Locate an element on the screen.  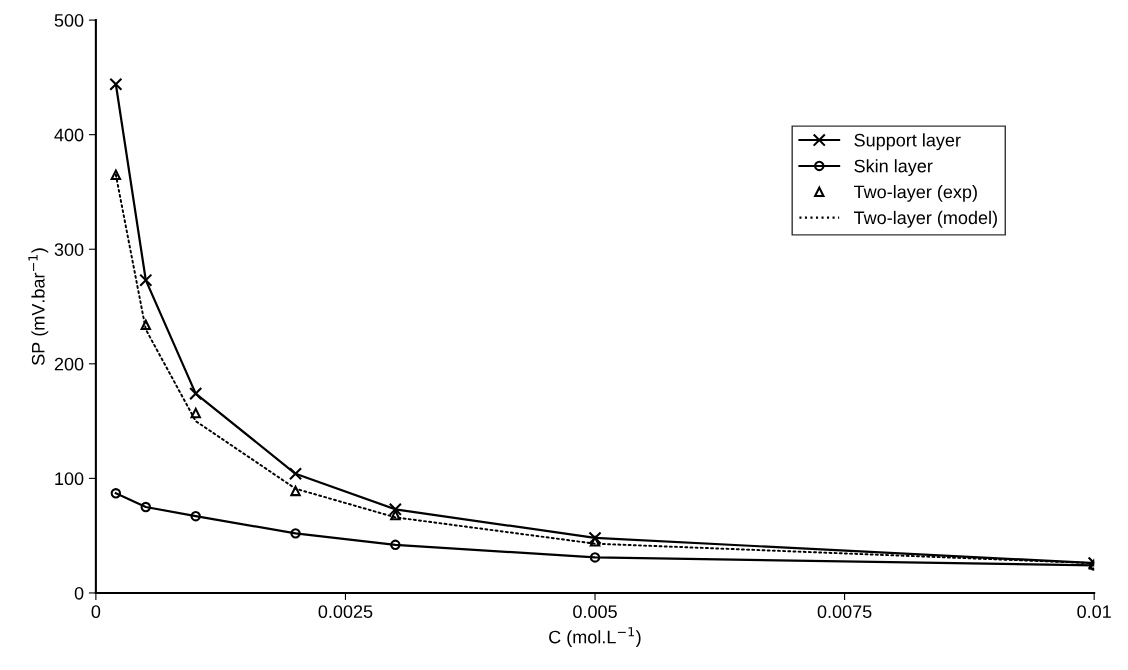
y-tick-label: 400 is located at coordinates (69, 135).